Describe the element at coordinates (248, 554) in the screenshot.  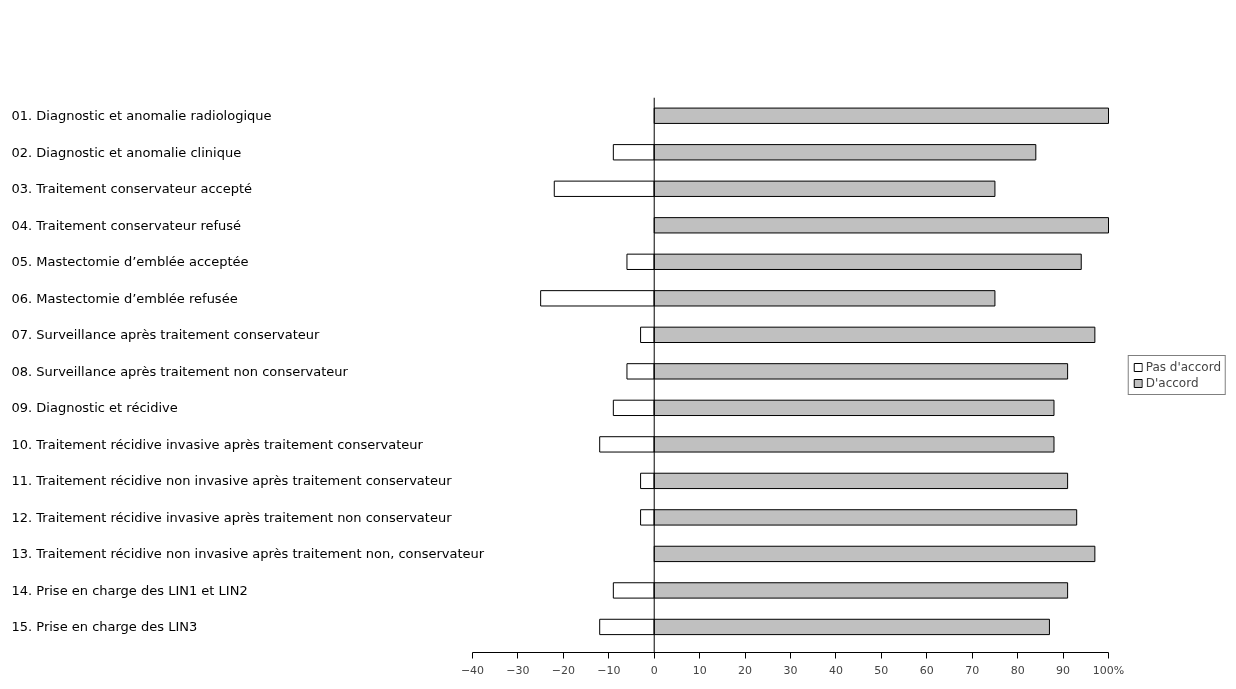
I see `y-tick-label: 13. Traitement récidive non invasive après traitement non, conservateur` at that location.